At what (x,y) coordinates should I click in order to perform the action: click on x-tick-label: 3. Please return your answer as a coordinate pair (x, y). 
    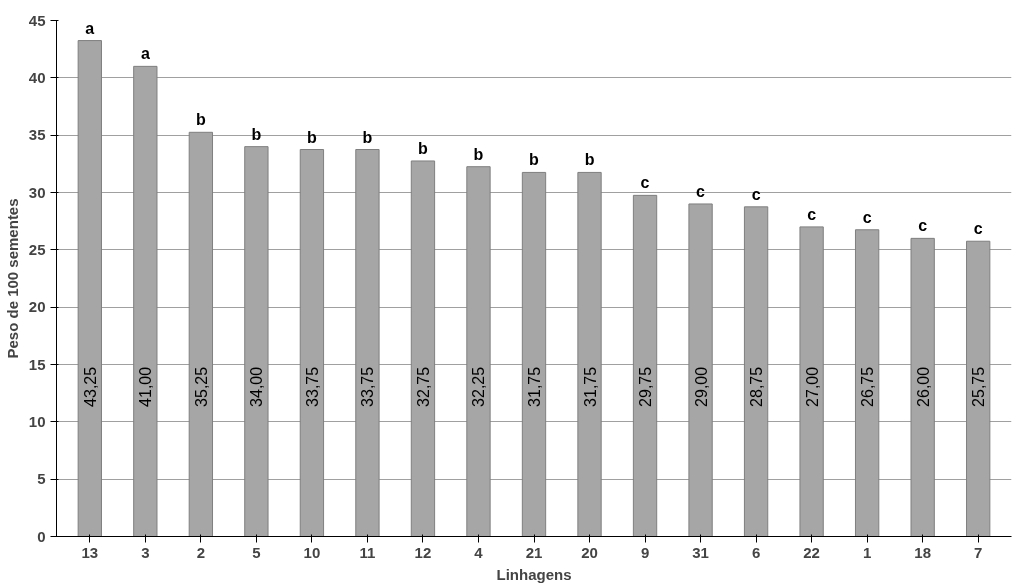
    Looking at the image, I should click on (145, 552).